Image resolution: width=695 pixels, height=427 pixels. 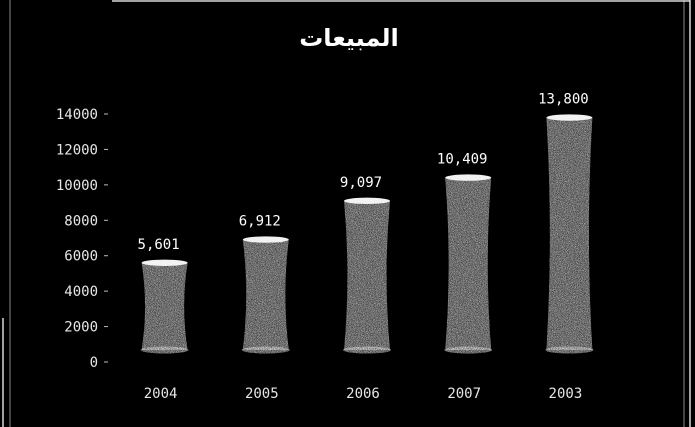 I want to click on x-tick-label: 2007, so click(x=464, y=394).